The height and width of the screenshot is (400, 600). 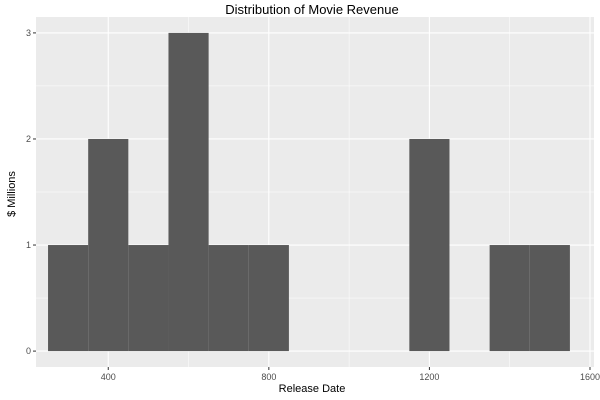 I want to click on y-tick-label-3: 3, so click(x=28, y=33).